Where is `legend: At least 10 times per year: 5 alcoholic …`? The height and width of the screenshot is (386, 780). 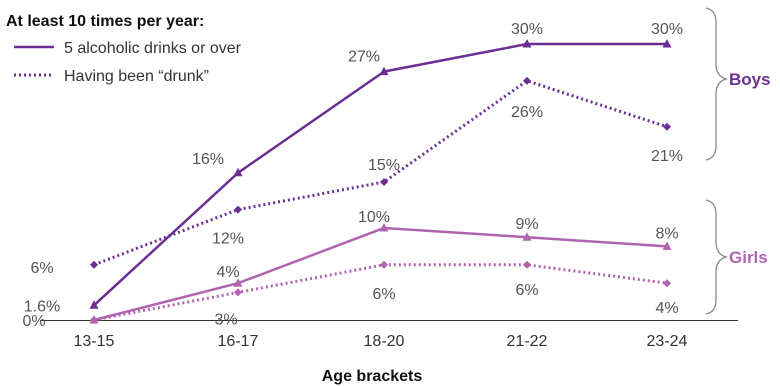
legend: At least 10 times per year: 5 alcoholic … is located at coordinates (124, 49).